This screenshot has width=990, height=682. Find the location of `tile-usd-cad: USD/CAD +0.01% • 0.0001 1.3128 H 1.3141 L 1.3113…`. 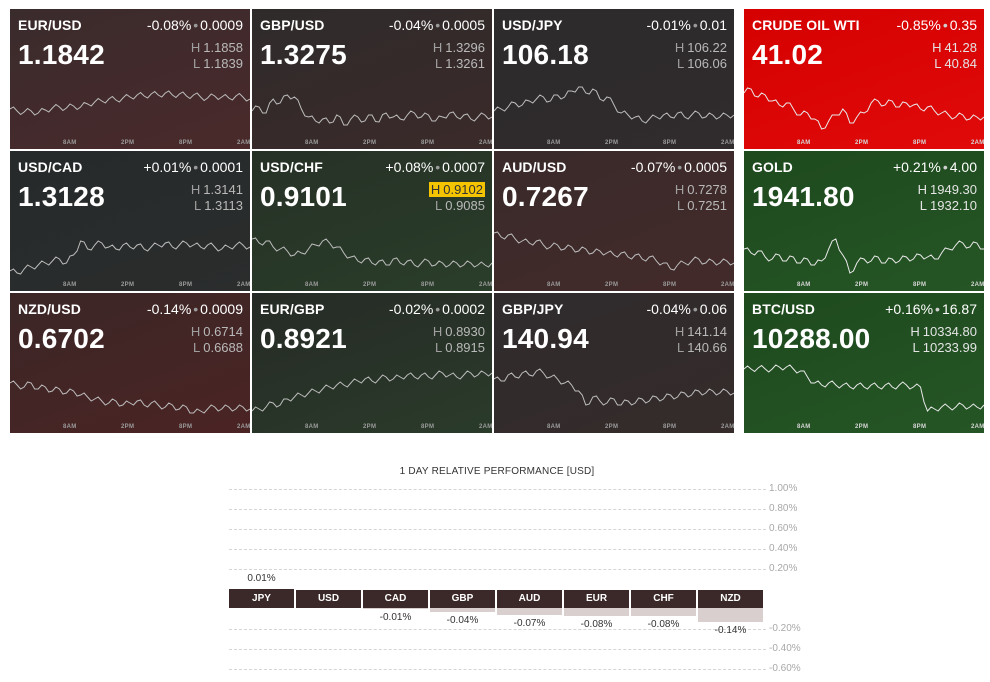

tile-usd-cad: USD/CAD +0.01% • 0.0001 1.3128 H 1.3141 L 1.3113… is located at coordinates (130, 221).